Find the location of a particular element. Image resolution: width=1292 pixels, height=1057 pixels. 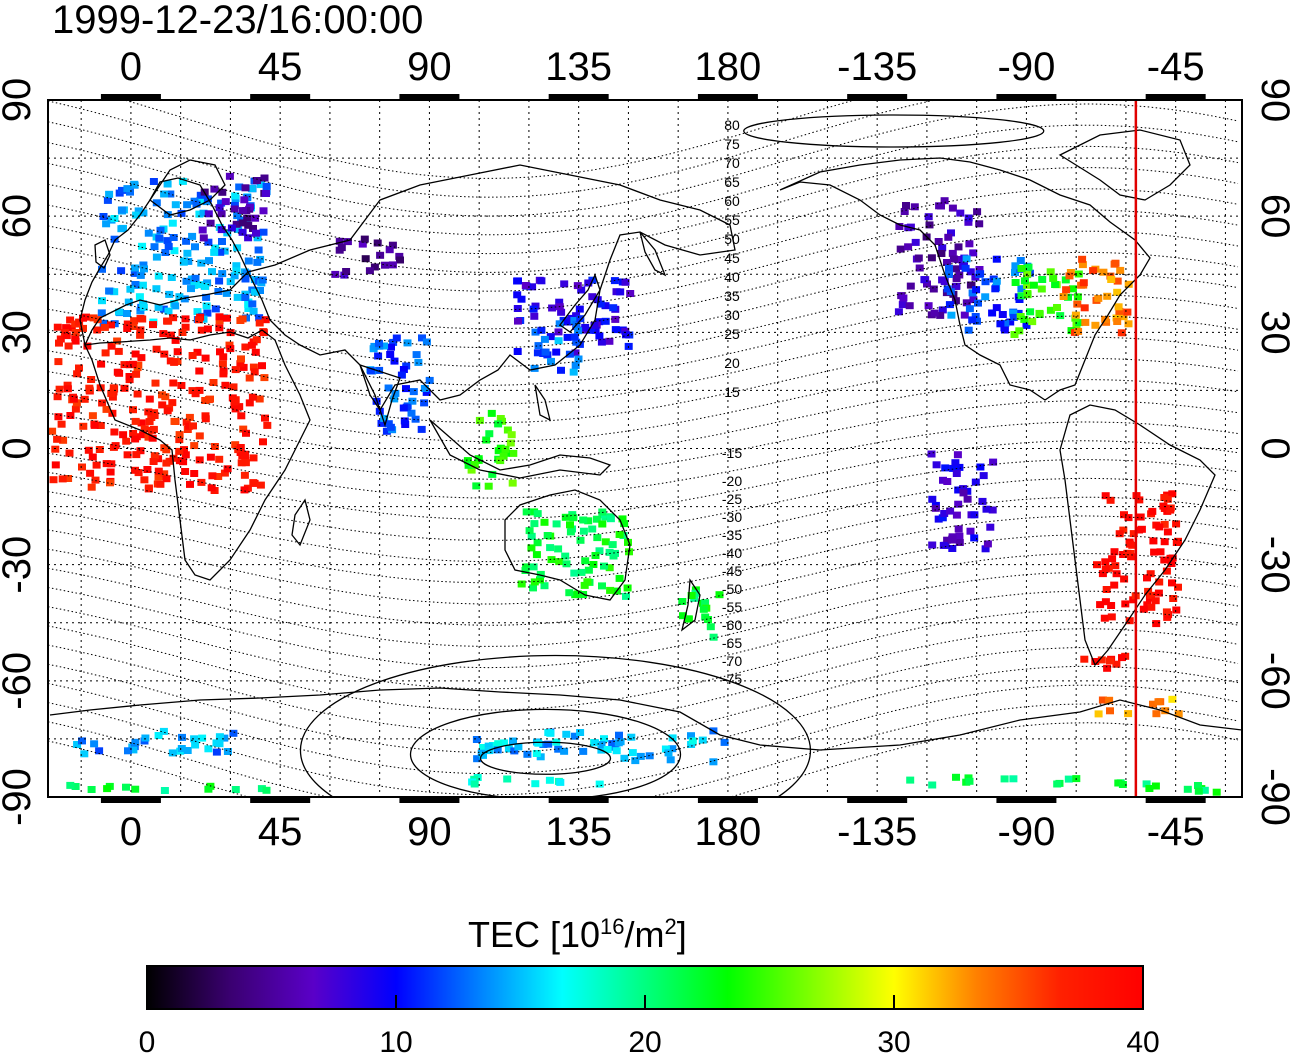

contour-label-south: -45 is located at coordinates (732, 571).